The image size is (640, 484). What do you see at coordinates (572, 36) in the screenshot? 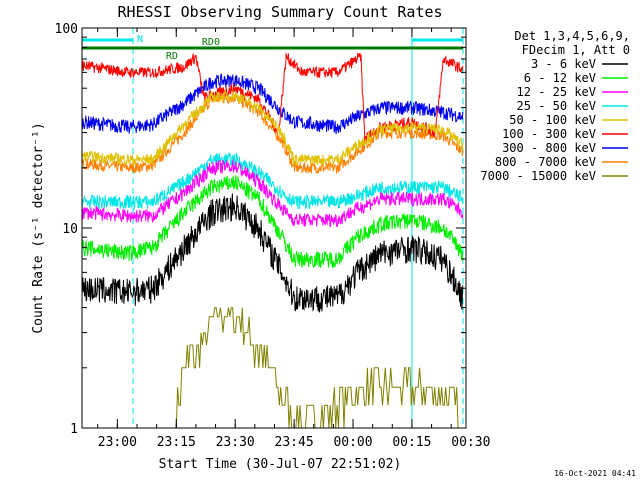
I see `legend-header-0: Det 1,3,4,5,6,9,` at bounding box center [572, 36].